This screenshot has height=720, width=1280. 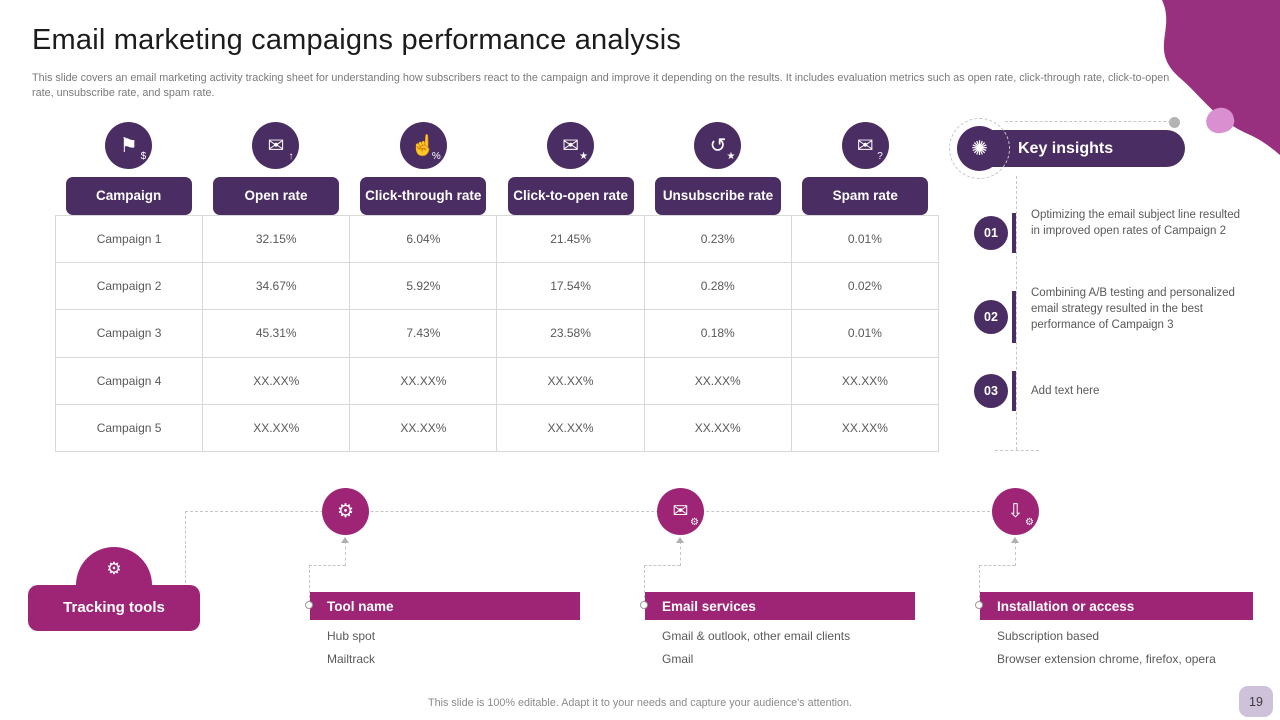 I want to click on cell: Campaign 2, so click(x=129, y=286).